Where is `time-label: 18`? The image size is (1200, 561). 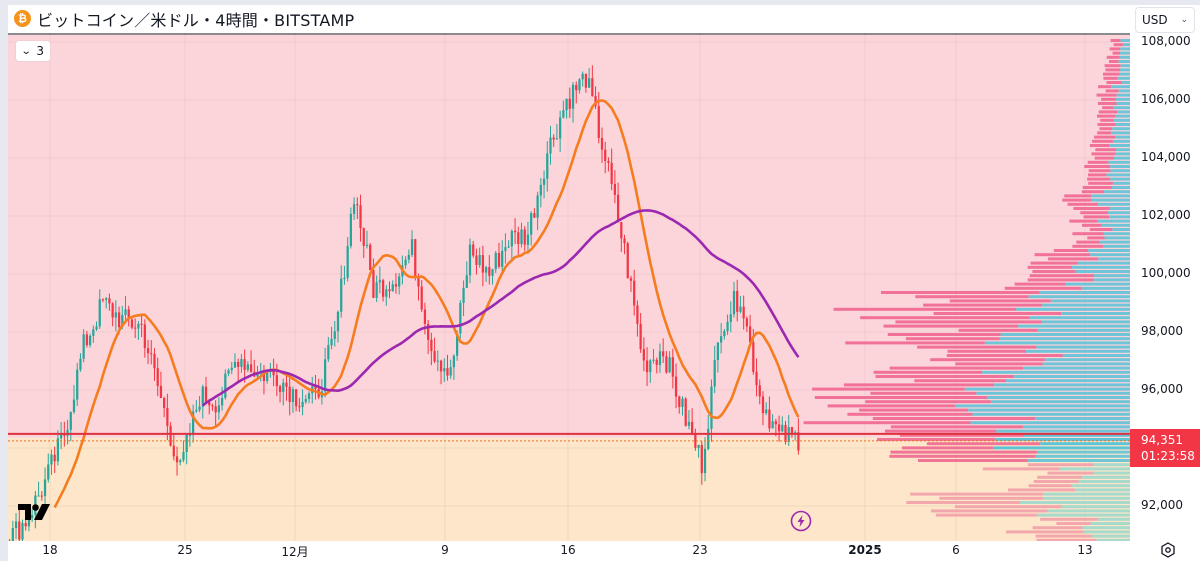 time-label: 18 is located at coordinates (50, 550).